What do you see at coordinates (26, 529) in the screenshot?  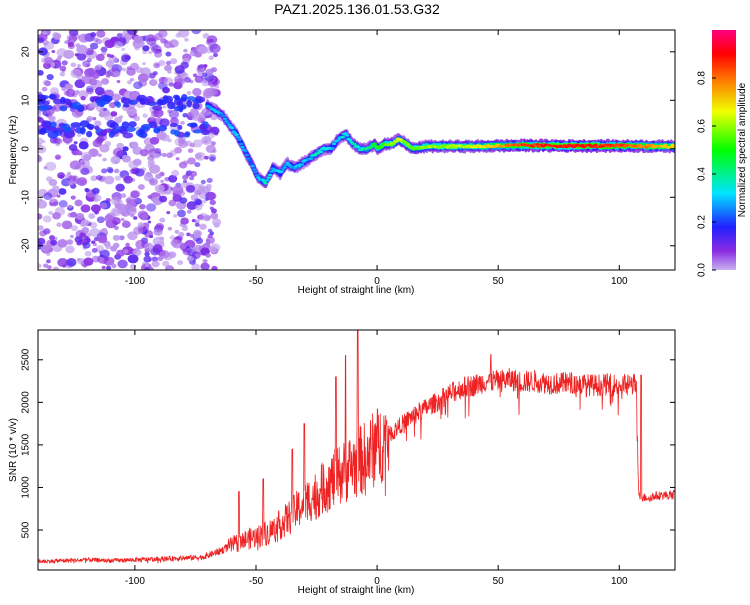 I see `y-tick-label: 500` at bounding box center [26, 529].